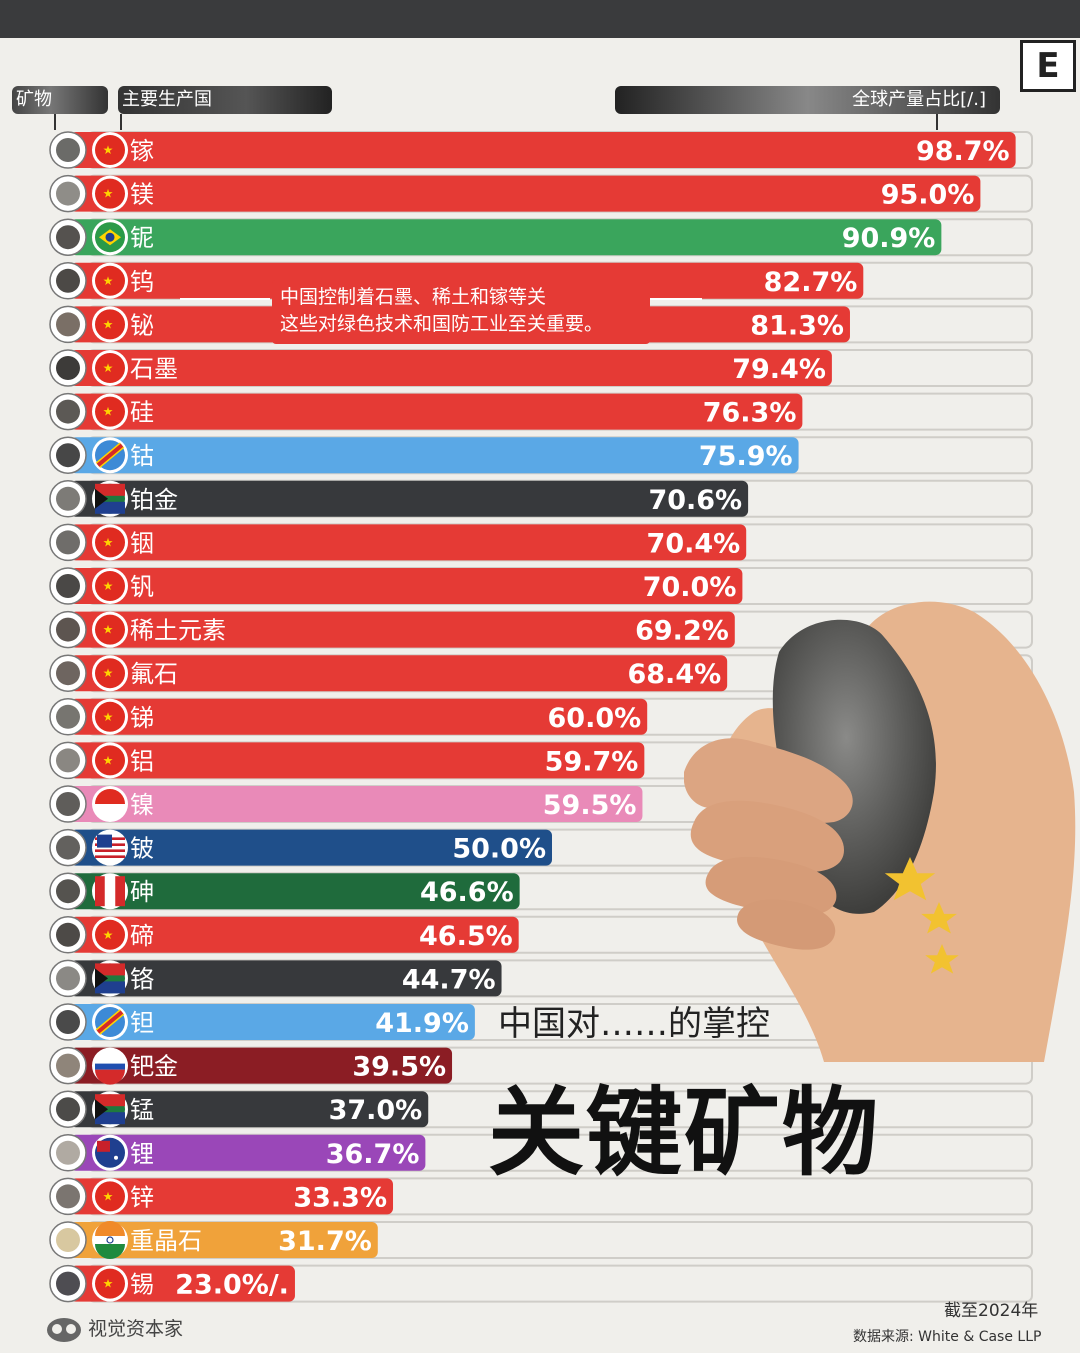 This screenshot has width=1080, height=1353. What do you see at coordinates (461, 312) in the screenshot?
I see `callout-note: 中国控制着石墨、稀土和镓等关 这些对绿色技术和国防工业至关重要。` at bounding box center [461, 312].